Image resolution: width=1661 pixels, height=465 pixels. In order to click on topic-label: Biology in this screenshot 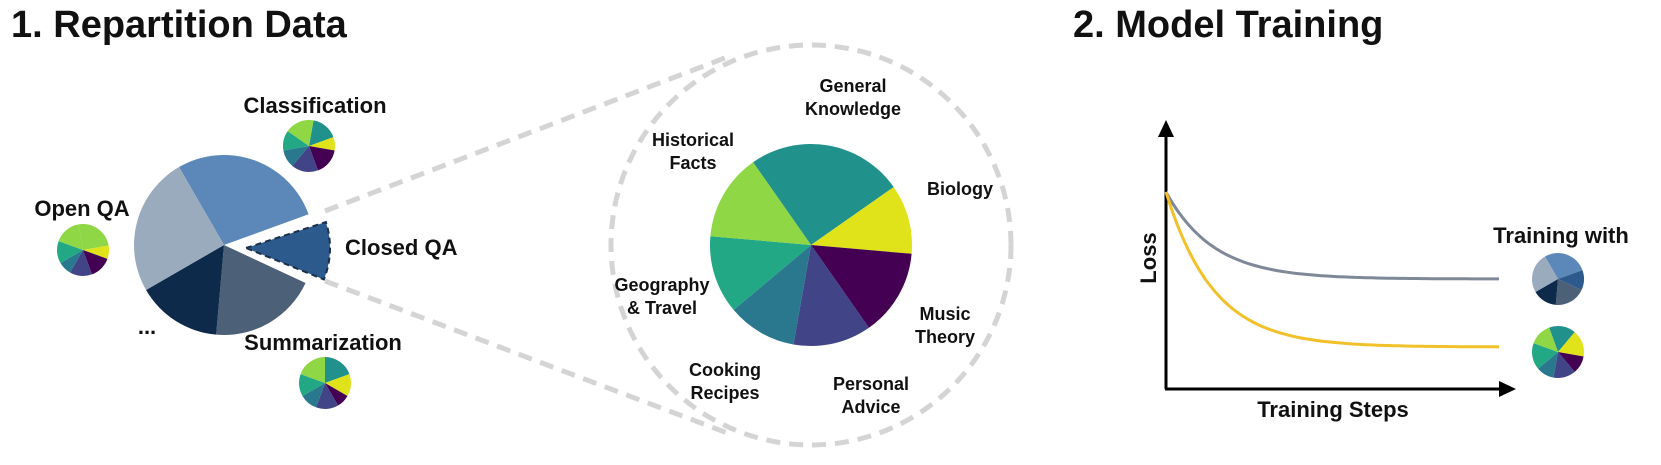, I will do `click(960, 189)`.